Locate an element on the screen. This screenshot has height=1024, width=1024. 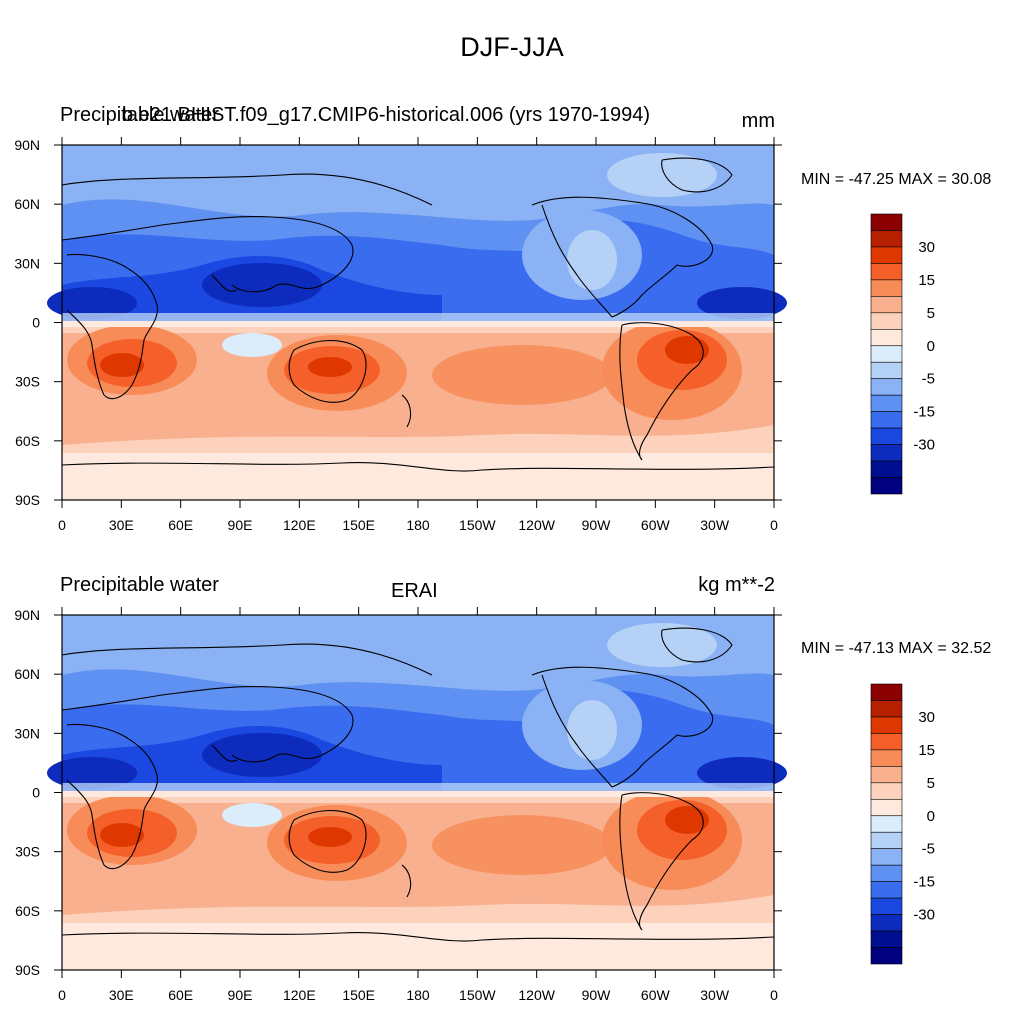
panel2-variable-label: Precipitable water is located at coordinates (139, 585).